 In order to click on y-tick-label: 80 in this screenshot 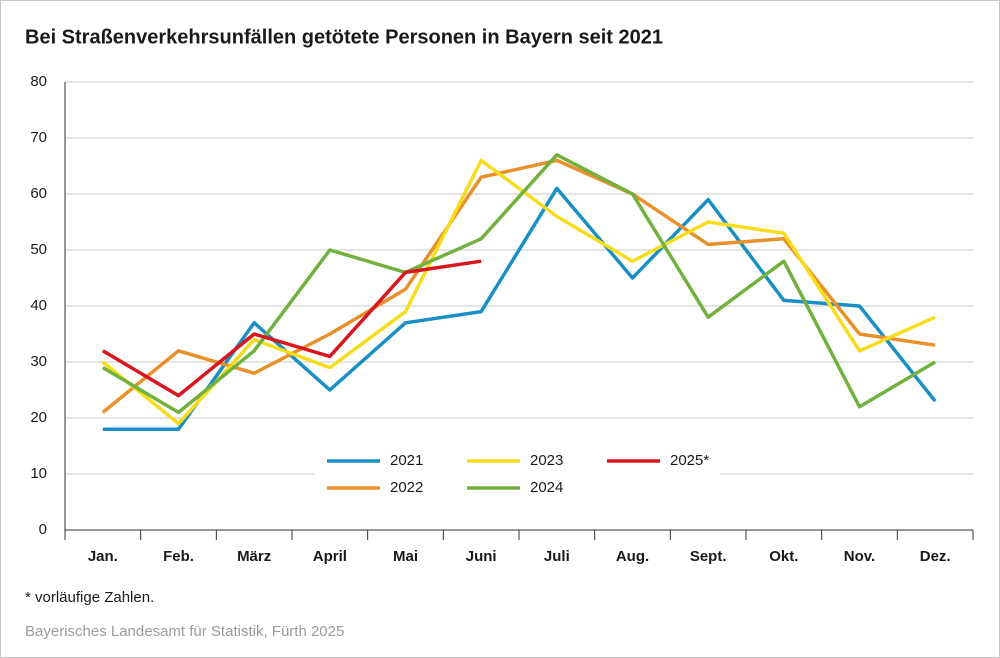, I will do `click(38, 81)`.